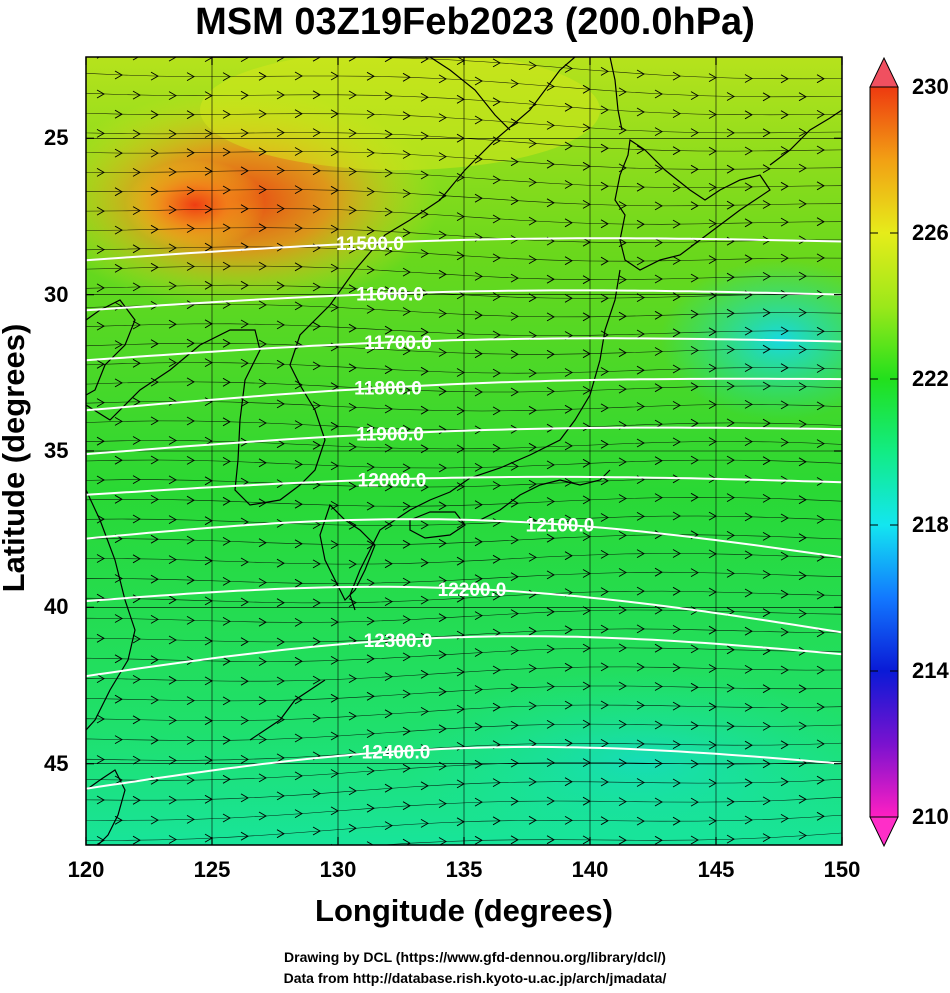  Describe the element at coordinates (15, 458) in the screenshot. I see `y-axis-label: Latitude (degrees)` at that location.